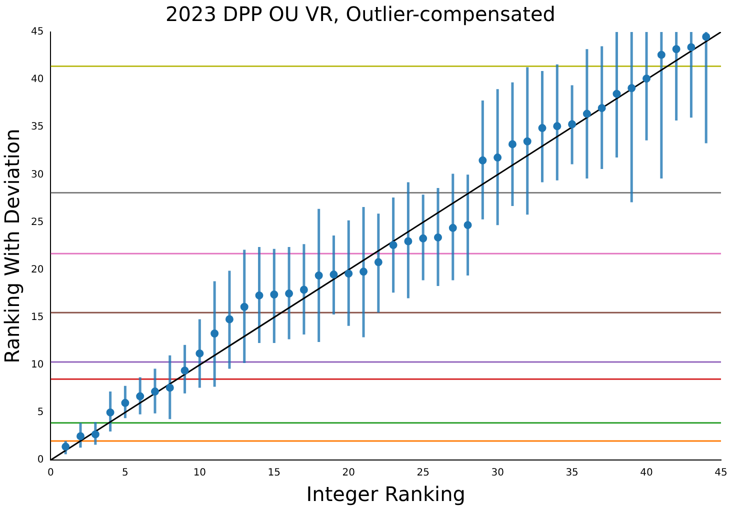 This screenshot has height=510, width=733. I want to click on x-tick-label: 10, so click(199, 473).